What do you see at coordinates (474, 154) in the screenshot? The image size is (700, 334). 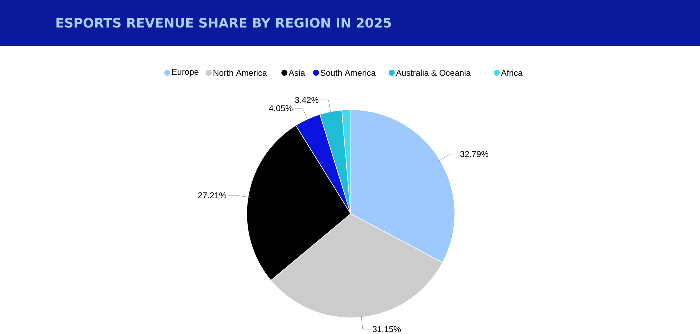 I see `data-label: 32.79%` at bounding box center [474, 154].